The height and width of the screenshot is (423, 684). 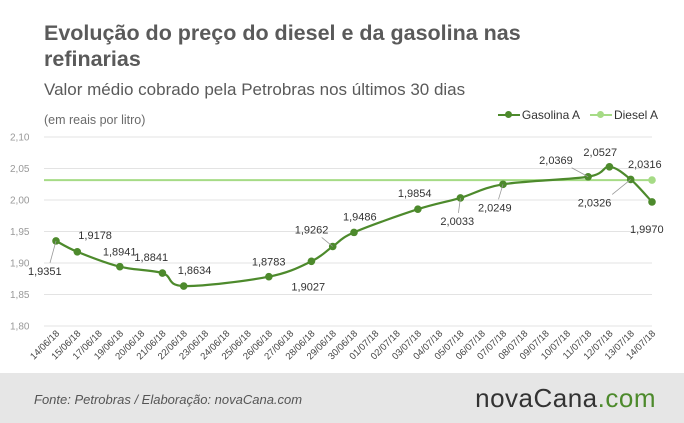 I want to click on legend-label-diesel: Diesel A, so click(x=635, y=115).